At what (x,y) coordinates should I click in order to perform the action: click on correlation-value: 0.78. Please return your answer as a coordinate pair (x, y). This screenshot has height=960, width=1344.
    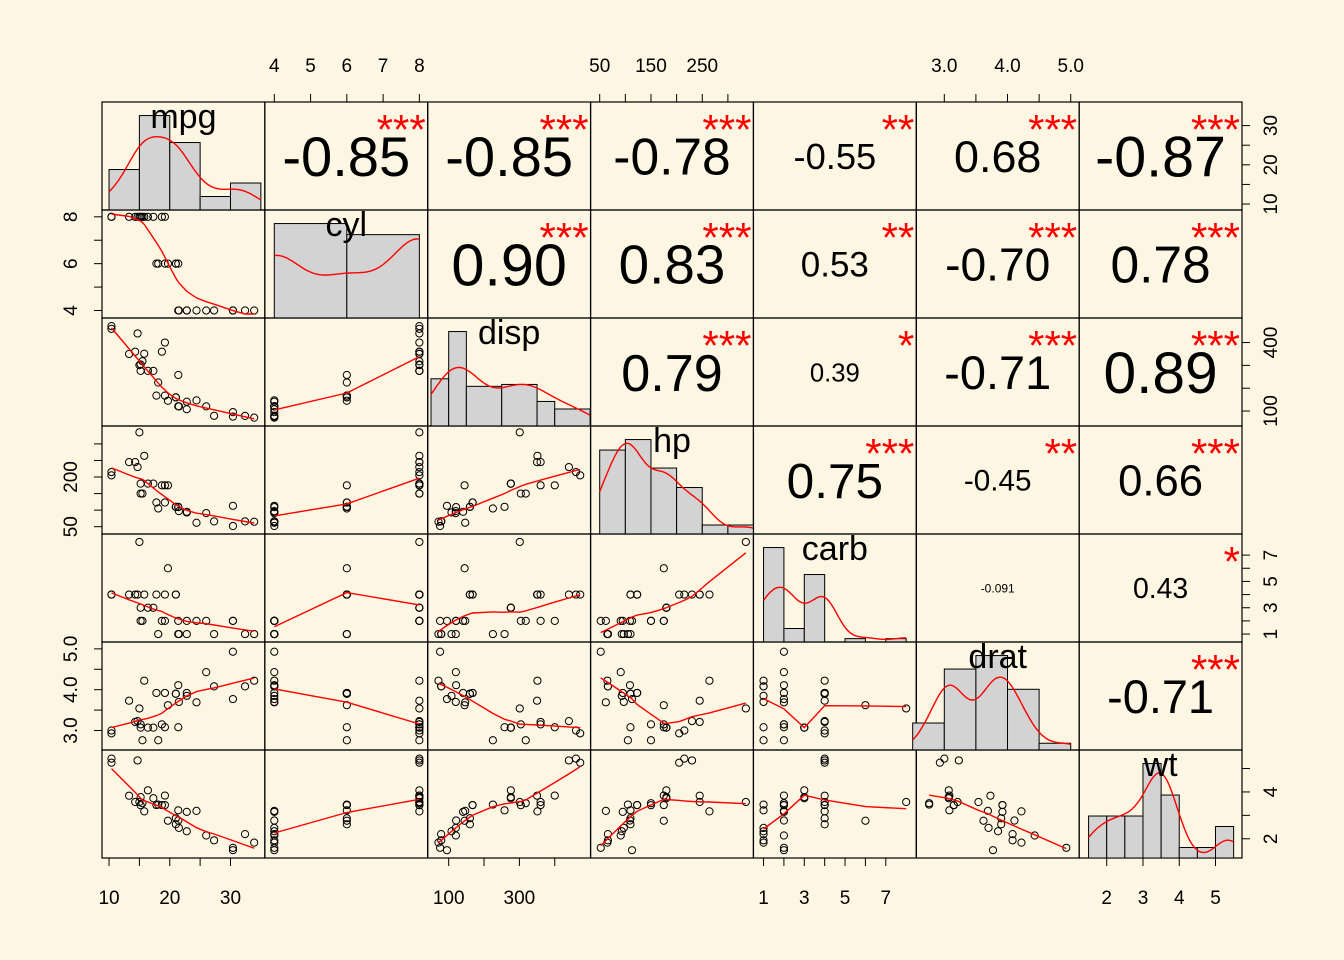
    Looking at the image, I should click on (1160, 265).